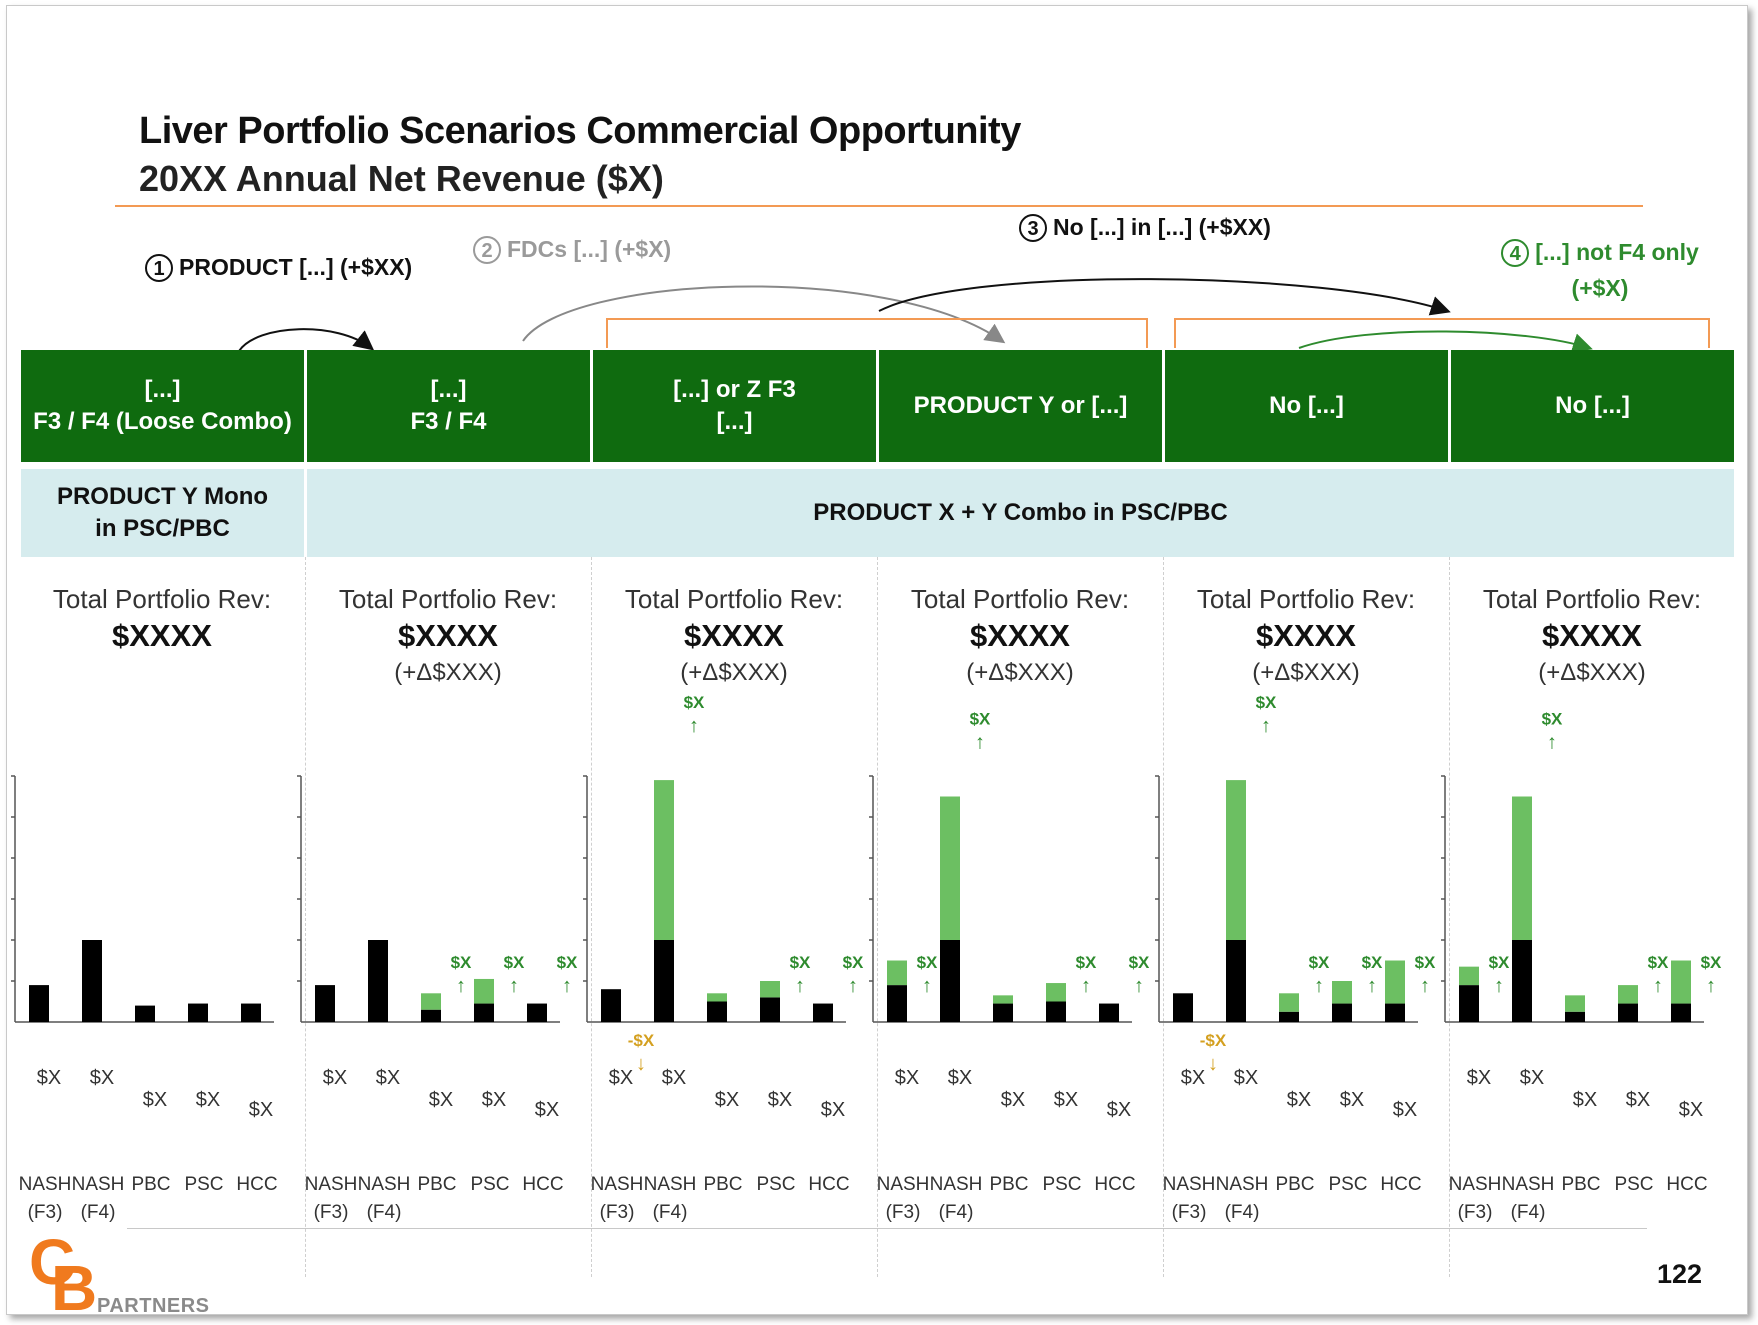 Image resolution: width=1758 pixels, height=1325 pixels. What do you see at coordinates (153, 1306) in the screenshot?
I see `logo-text: PARTNERS` at bounding box center [153, 1306].